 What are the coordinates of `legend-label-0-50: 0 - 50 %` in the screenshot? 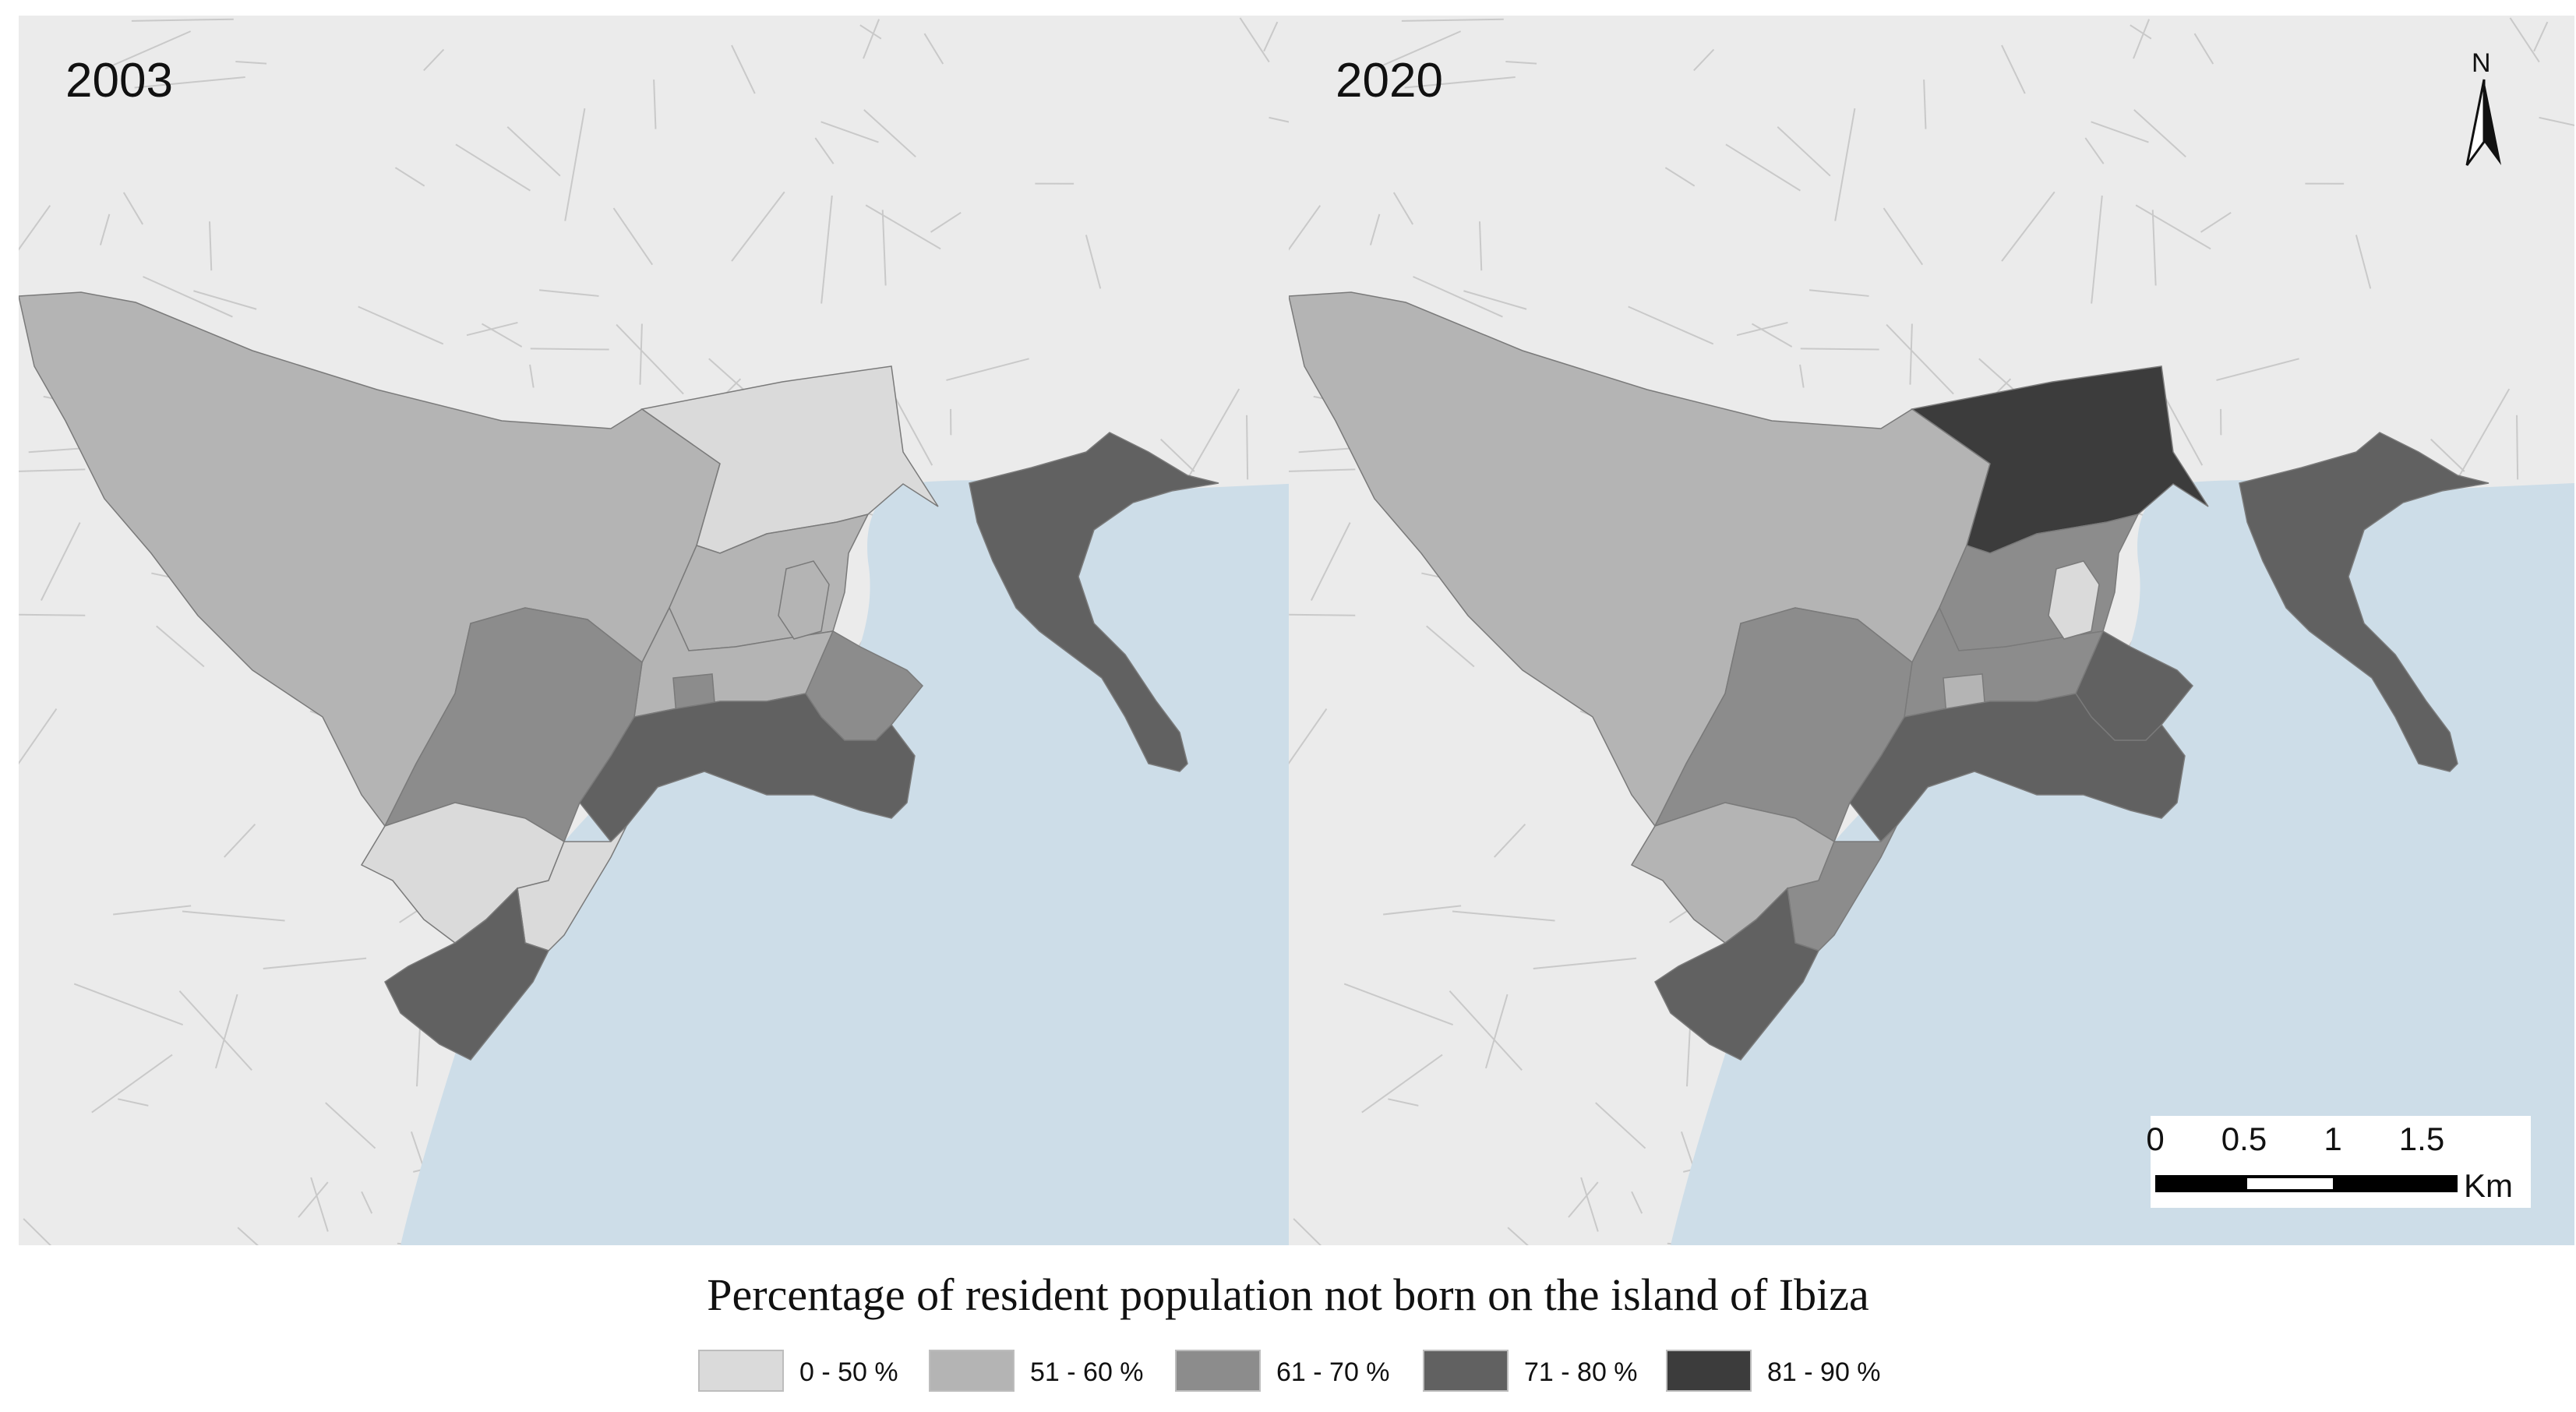 It's located at (848, 1372).